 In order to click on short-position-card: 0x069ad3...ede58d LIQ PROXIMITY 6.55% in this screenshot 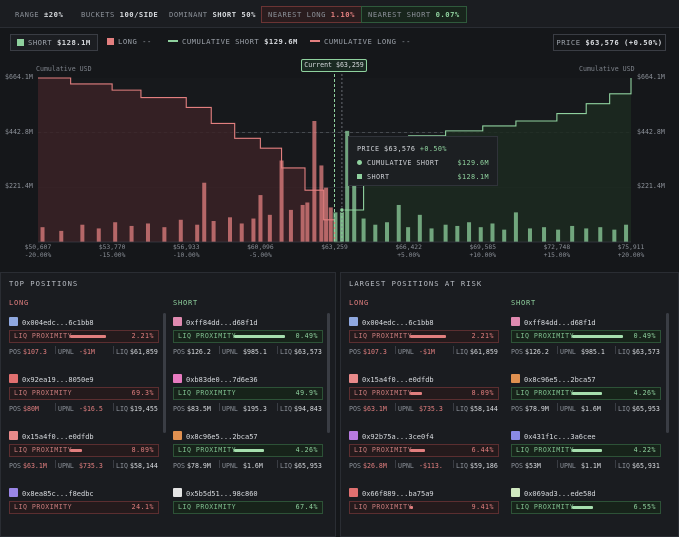, I will do `click(586, 512)`.